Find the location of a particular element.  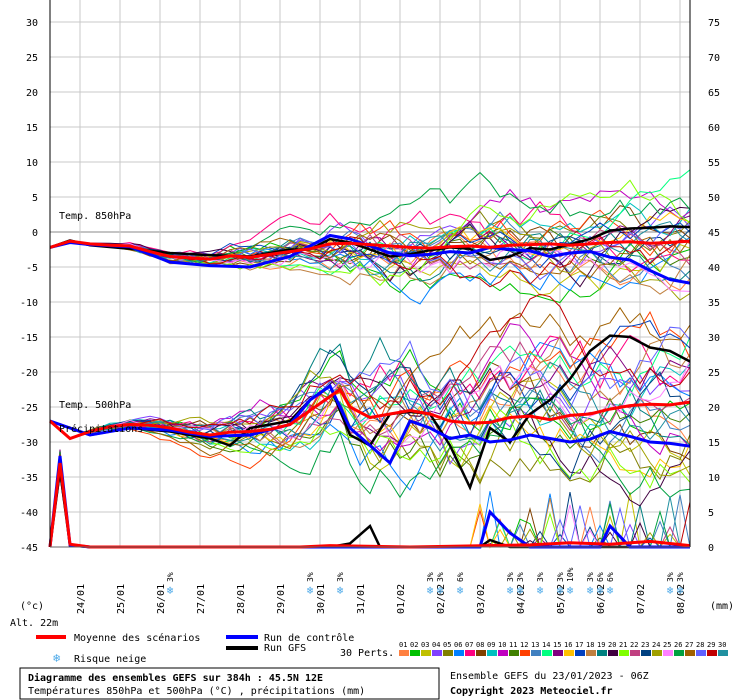

legend-mean-label: Moyenne des scénarios is located at coordinates (137, 638).